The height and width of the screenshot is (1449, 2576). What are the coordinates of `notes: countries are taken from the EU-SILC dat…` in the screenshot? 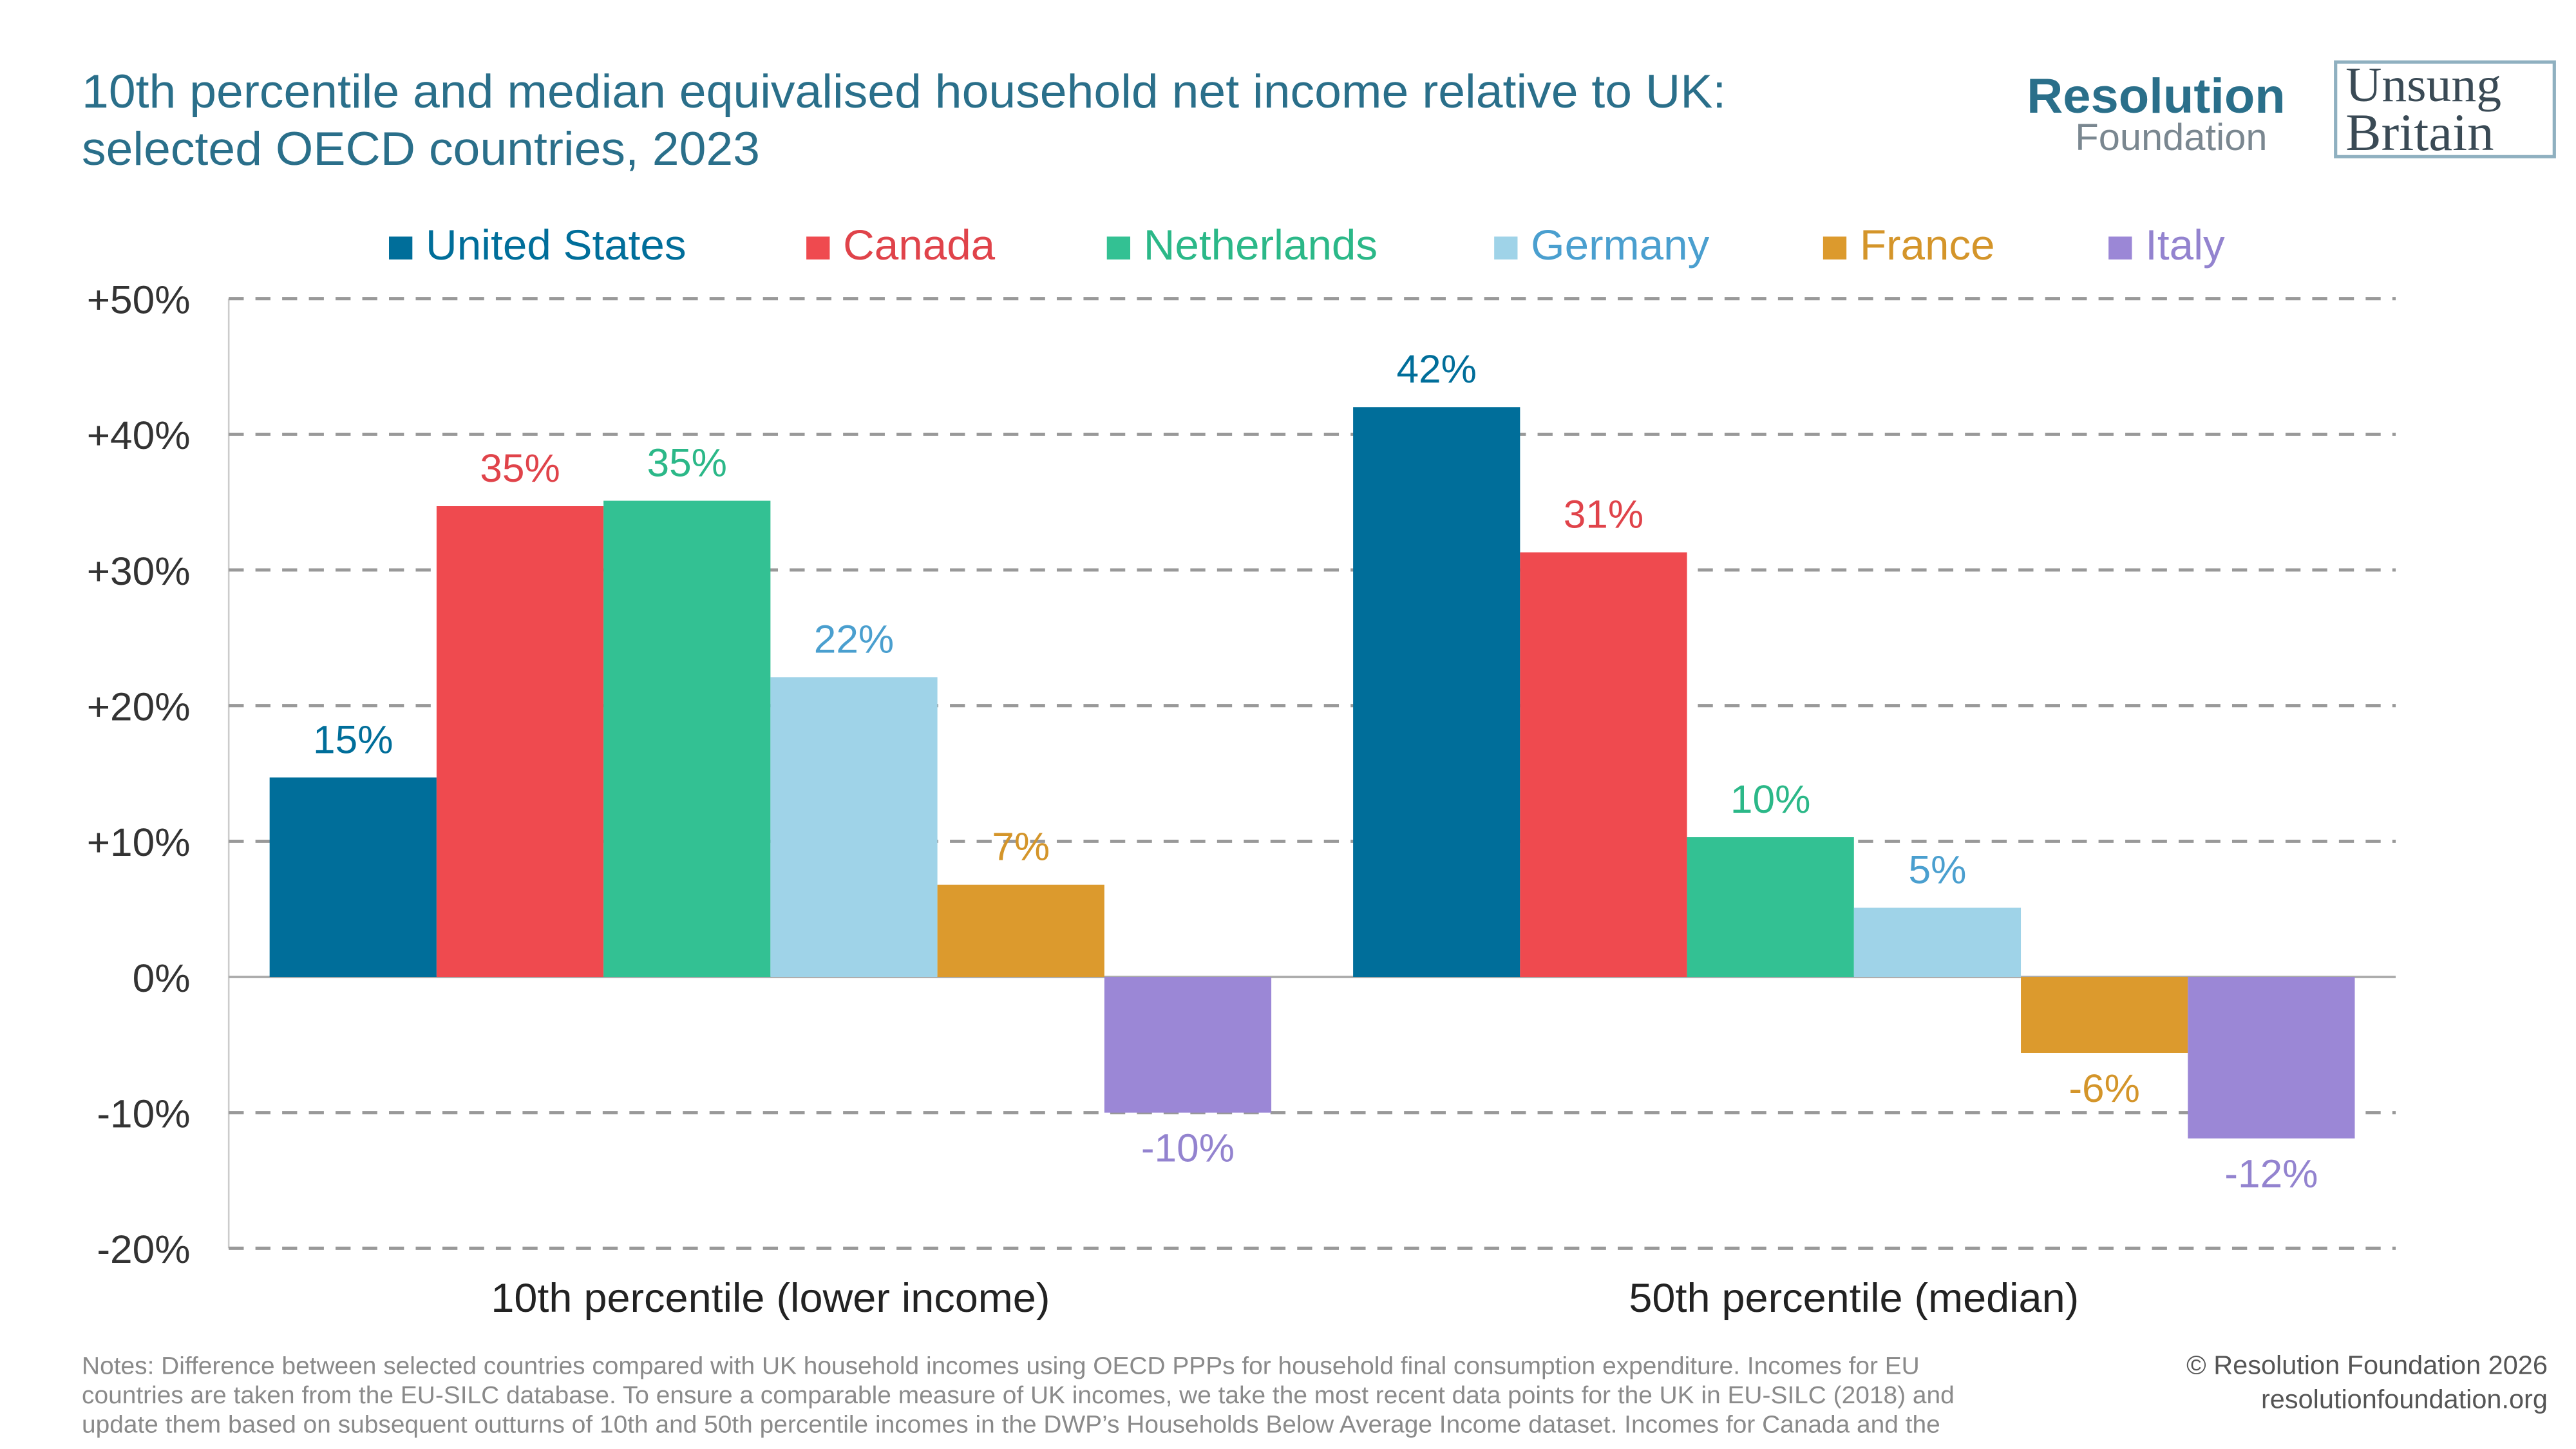 It's located at (1018, 1395).